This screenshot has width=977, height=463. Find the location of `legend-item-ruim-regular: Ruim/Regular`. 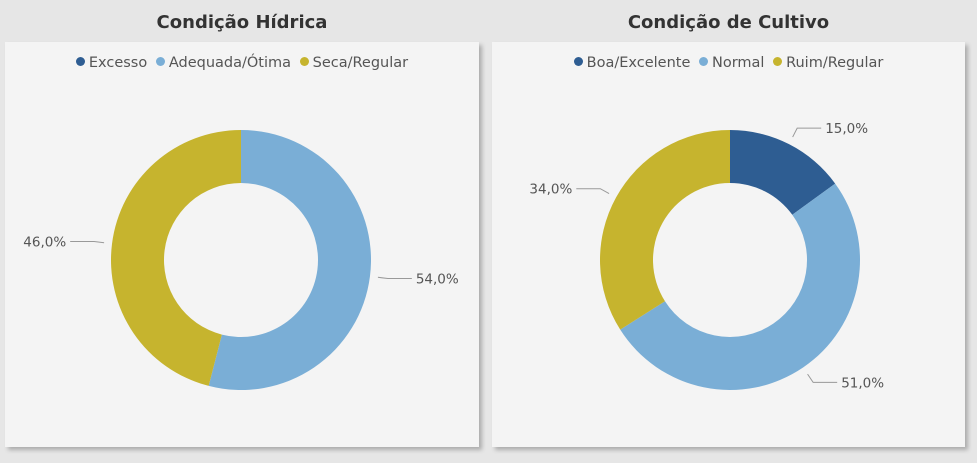

legend-item-ruim-regular: Ruim/Regular is located at coordinates (828, 63).